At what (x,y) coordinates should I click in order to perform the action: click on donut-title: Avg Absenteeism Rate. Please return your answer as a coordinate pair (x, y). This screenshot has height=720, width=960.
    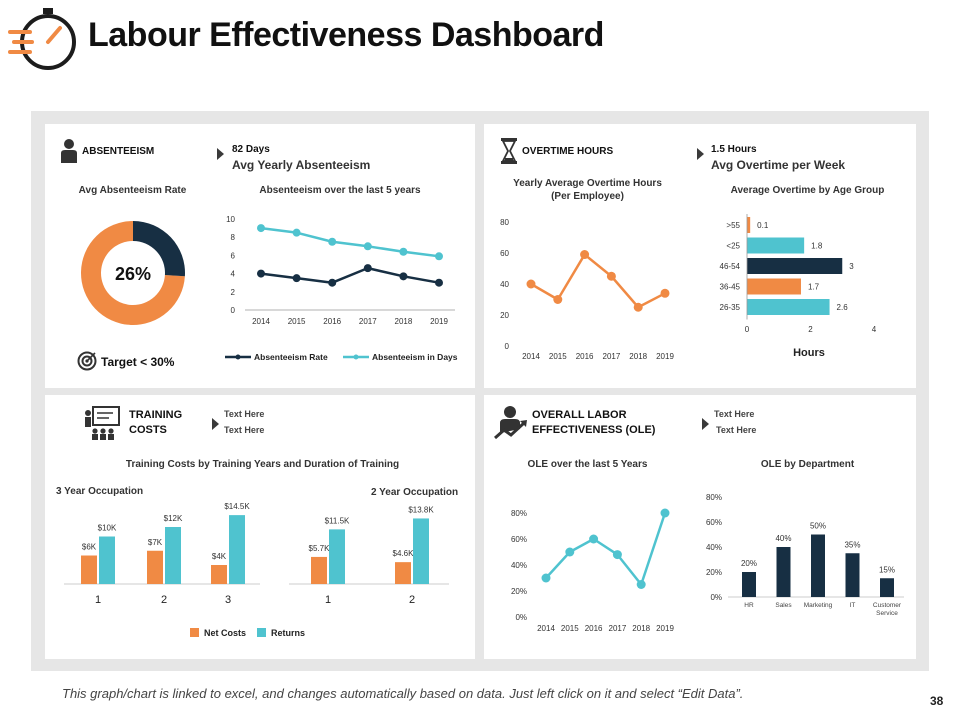
    Looking at the image, I should click on (132, 190).